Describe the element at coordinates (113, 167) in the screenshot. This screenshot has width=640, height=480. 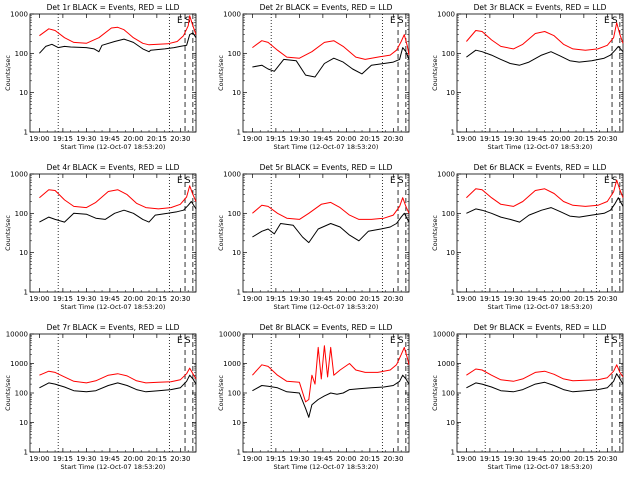
I see `panel-title: Det 4r BLACK = Events, RED = LLD` at that location.